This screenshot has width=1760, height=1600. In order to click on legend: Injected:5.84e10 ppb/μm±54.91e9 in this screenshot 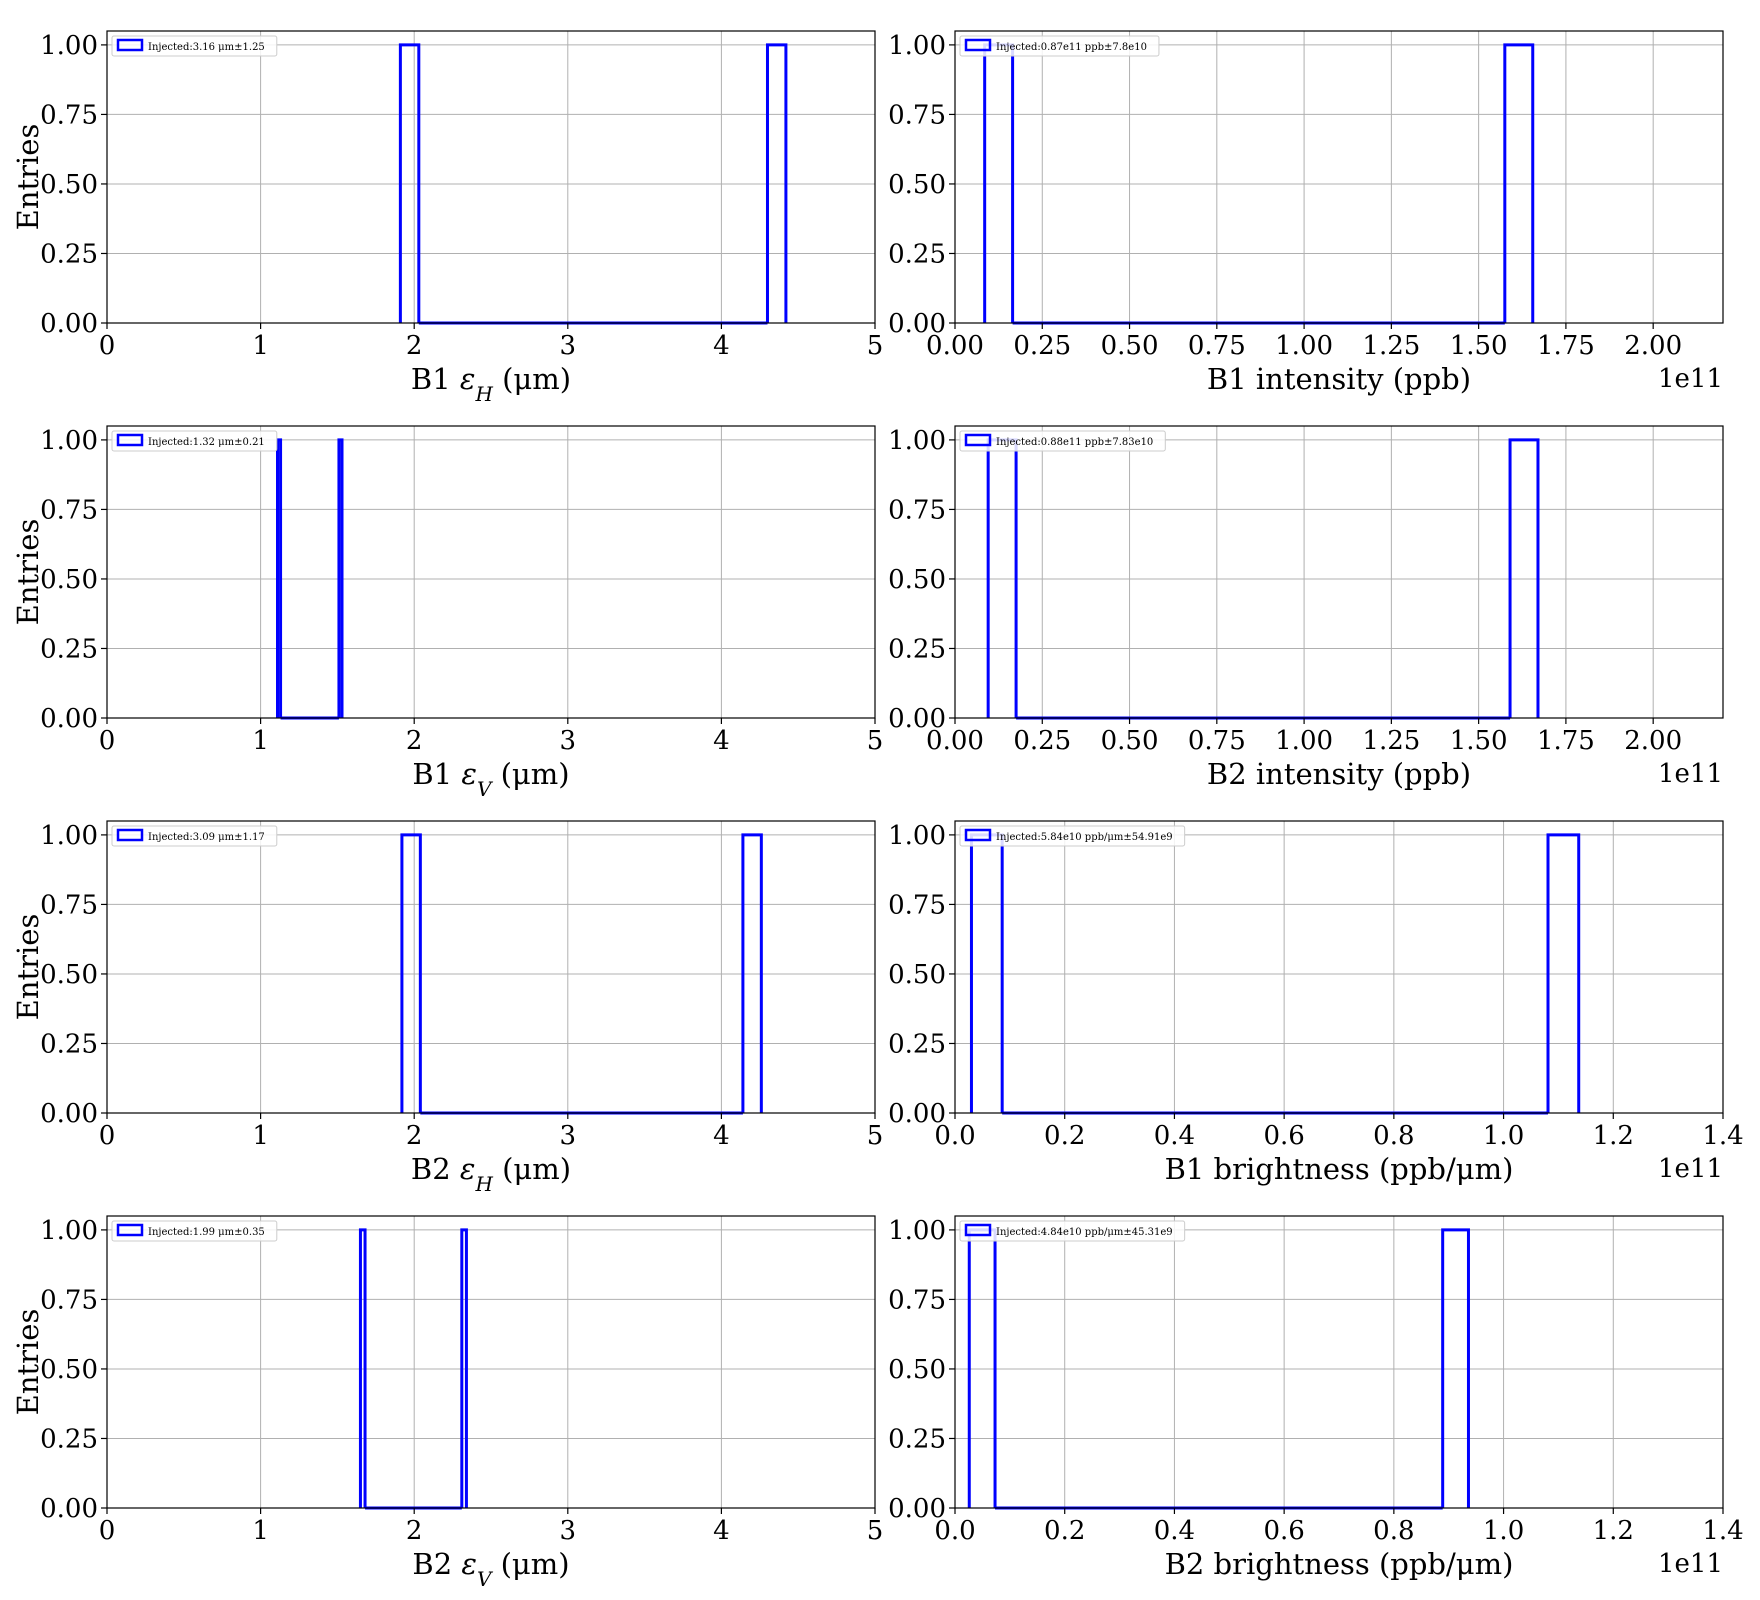, I will do `click(1072, 836)`.